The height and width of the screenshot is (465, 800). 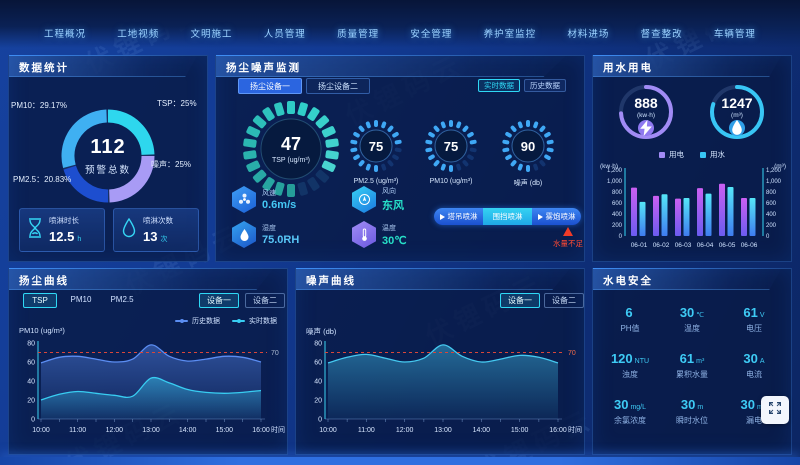 What do you see at coordinates (177, 103) in the screenshot?
I see `donut-label-tsp: TSP：25%` at bounding box center [177, 103].